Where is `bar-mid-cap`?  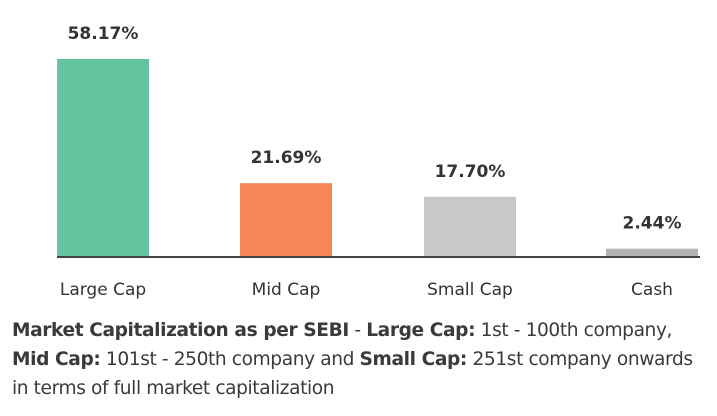 bar-mid-cap is located at coordinates (286, 220).